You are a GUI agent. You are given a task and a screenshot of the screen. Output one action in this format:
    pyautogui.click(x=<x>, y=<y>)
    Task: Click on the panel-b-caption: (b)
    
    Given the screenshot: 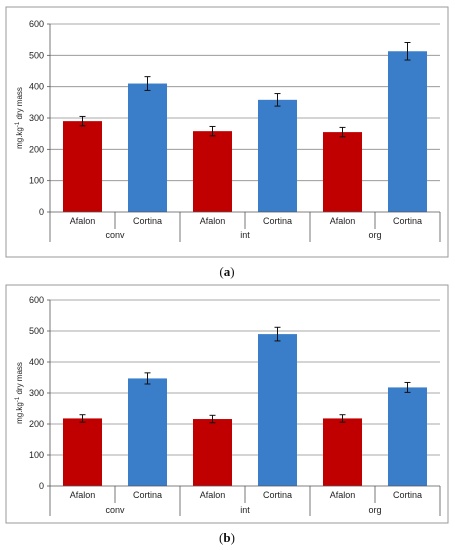 What is the action you would take?
    pyautogui.click(x=227, y=537)
    